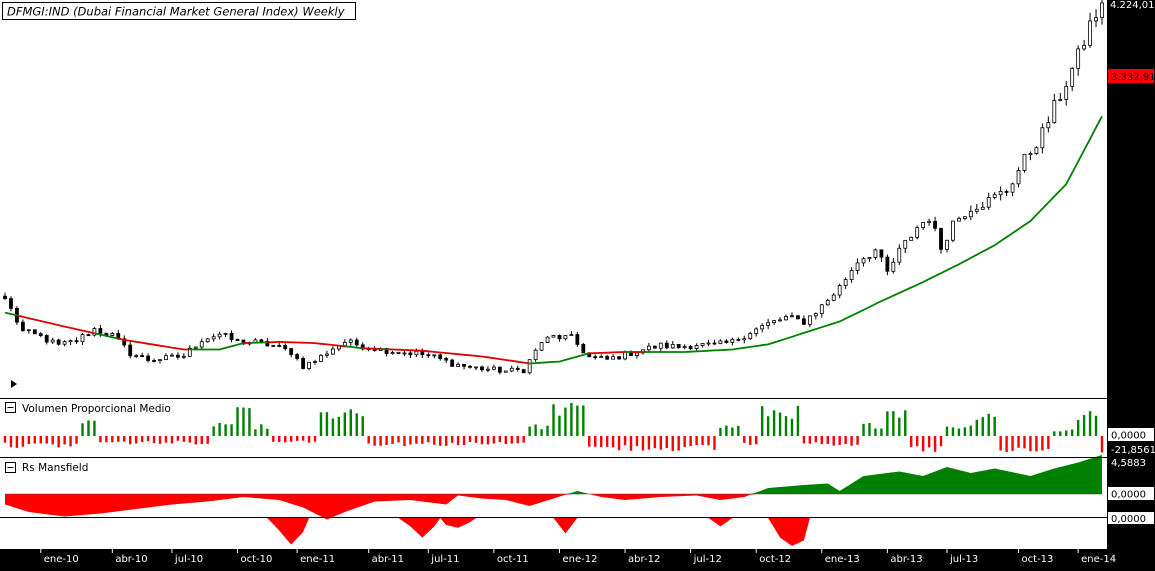  What do you see at coordinates (775, 559) in the screenshot?
I see `time-tick-label: oct-12` at bounding box center [775, 559].